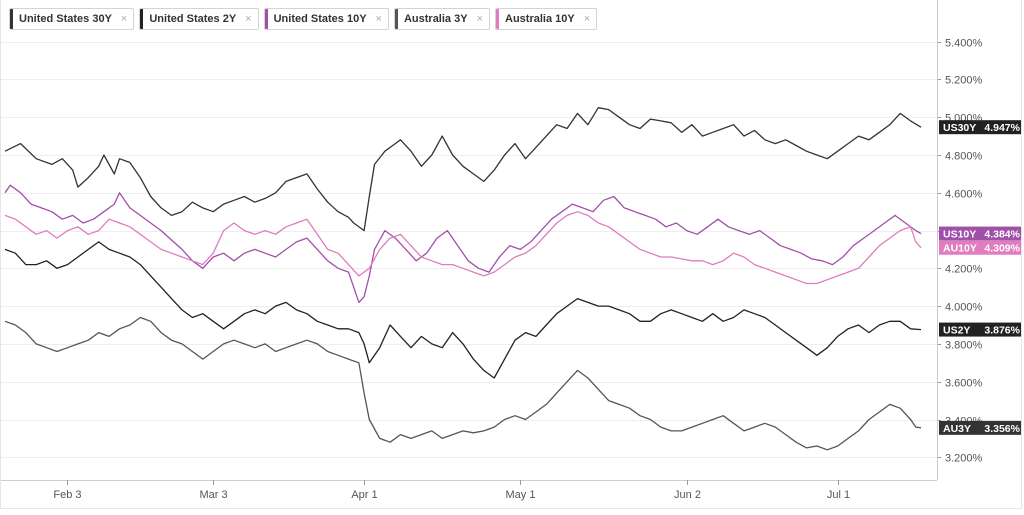 The height and width of the screenshot is (515, 1024). Describe the element at coordinates (320, 19) in the screenshot. I see `legend-label: United States 10Y` at that location.